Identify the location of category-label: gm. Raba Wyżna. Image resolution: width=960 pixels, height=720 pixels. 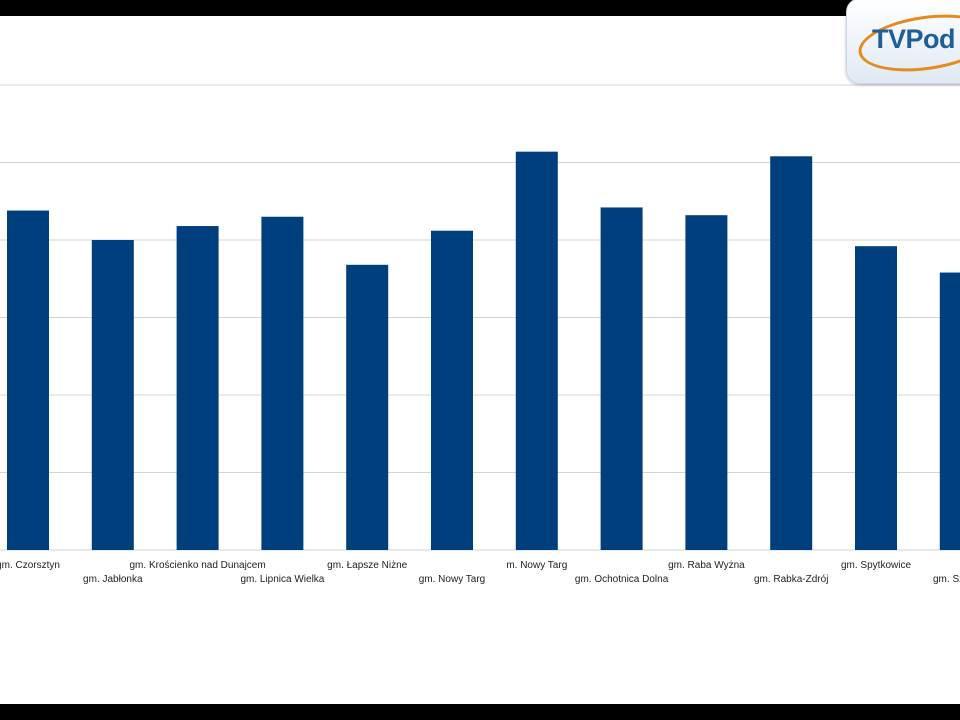
(706, 565).